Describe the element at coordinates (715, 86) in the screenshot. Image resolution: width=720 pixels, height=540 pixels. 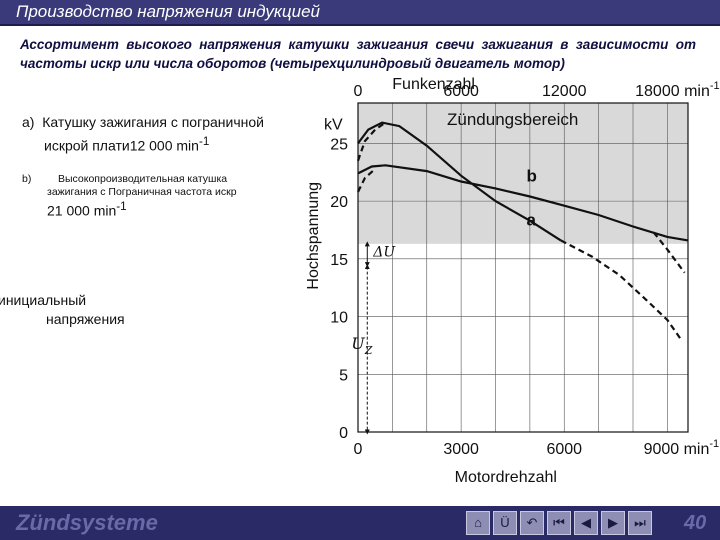
I see `top-unit-sup: -1` at that location.